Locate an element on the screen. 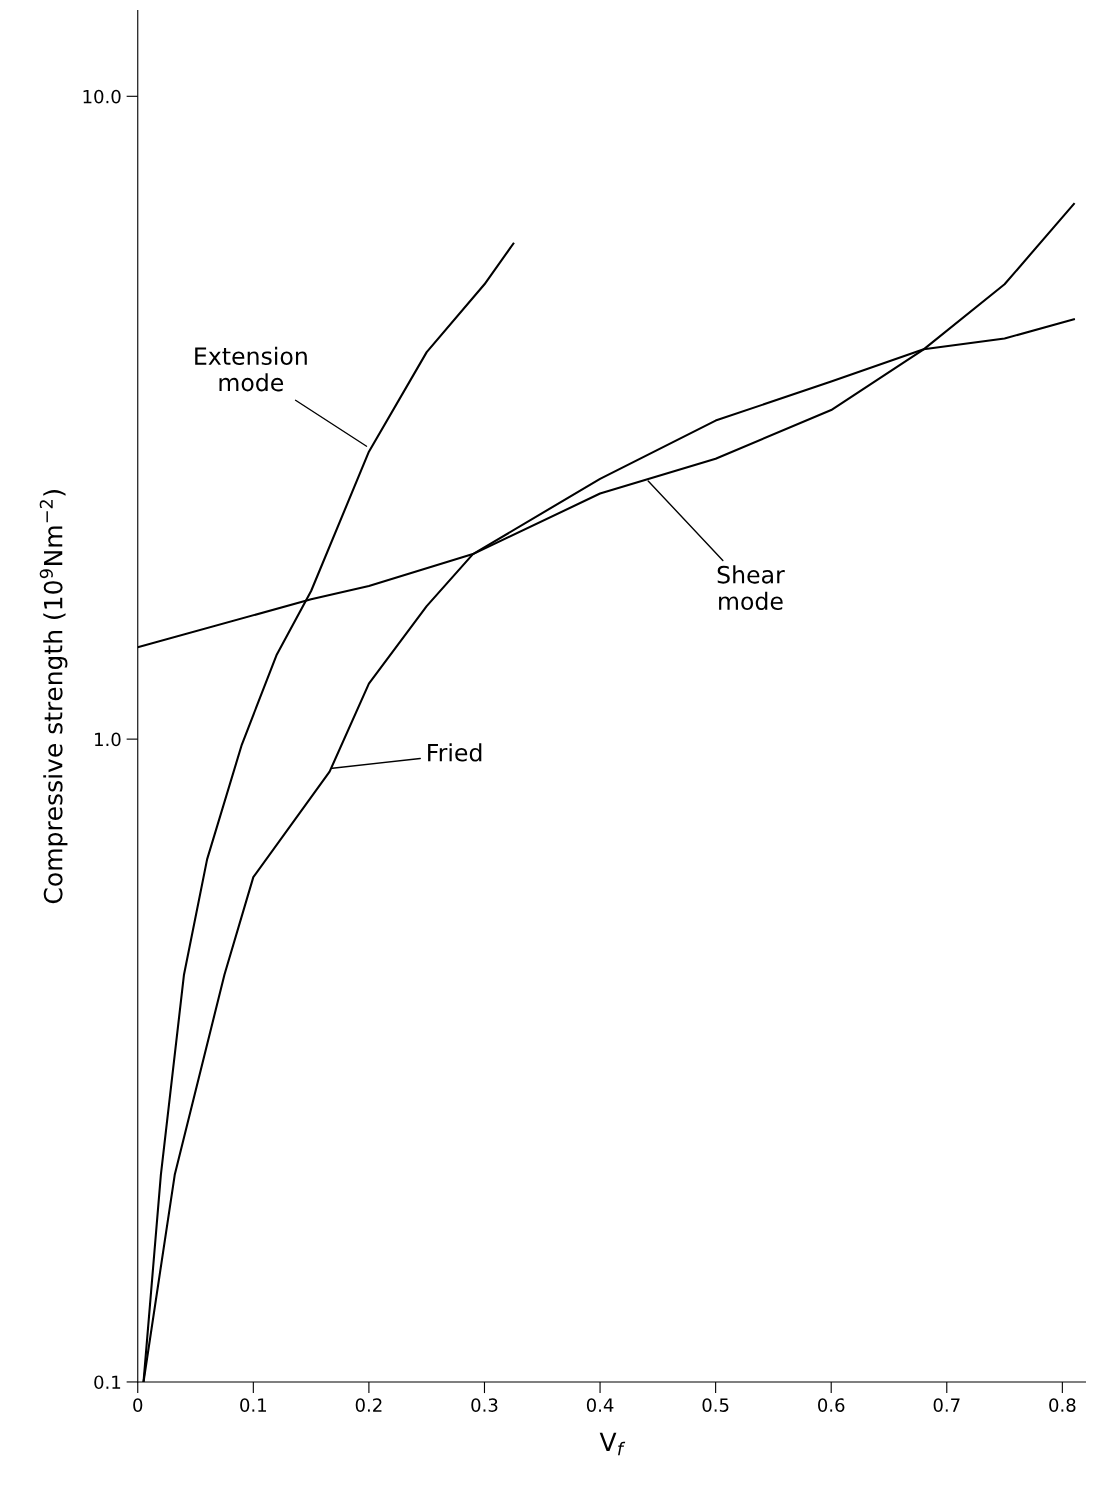  annotation: Fried is located at coordinates (455, 752).